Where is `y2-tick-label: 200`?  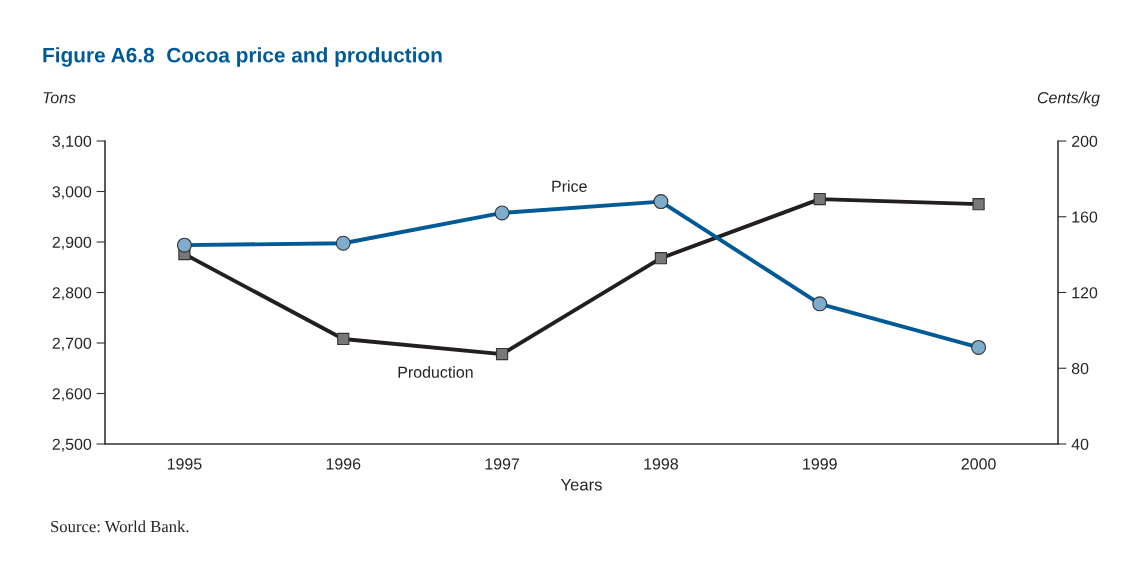 y2-tick-label: 200 is located at coordinates (1085, 141).